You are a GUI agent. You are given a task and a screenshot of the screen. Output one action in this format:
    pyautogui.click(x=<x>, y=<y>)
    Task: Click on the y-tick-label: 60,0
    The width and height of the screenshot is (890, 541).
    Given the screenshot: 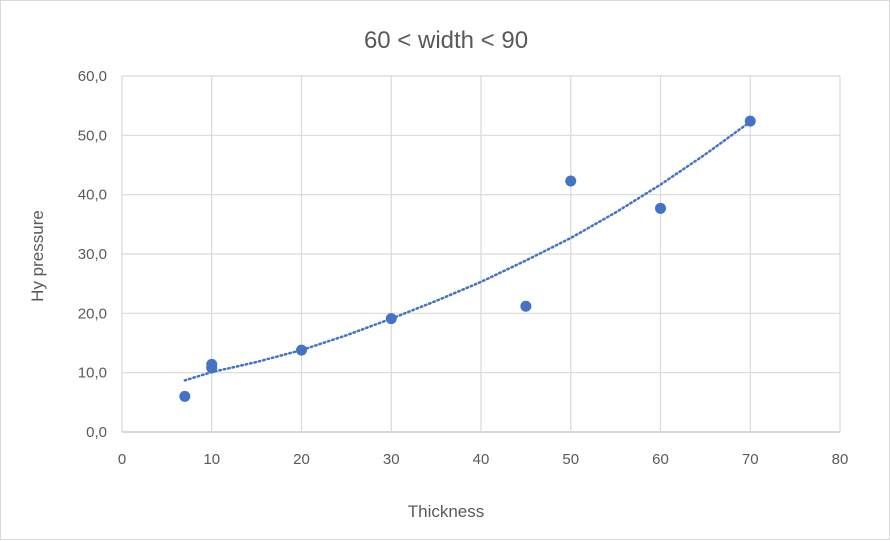 What is the action you would take?
    pyautogui.click(x=92, y=76)
    